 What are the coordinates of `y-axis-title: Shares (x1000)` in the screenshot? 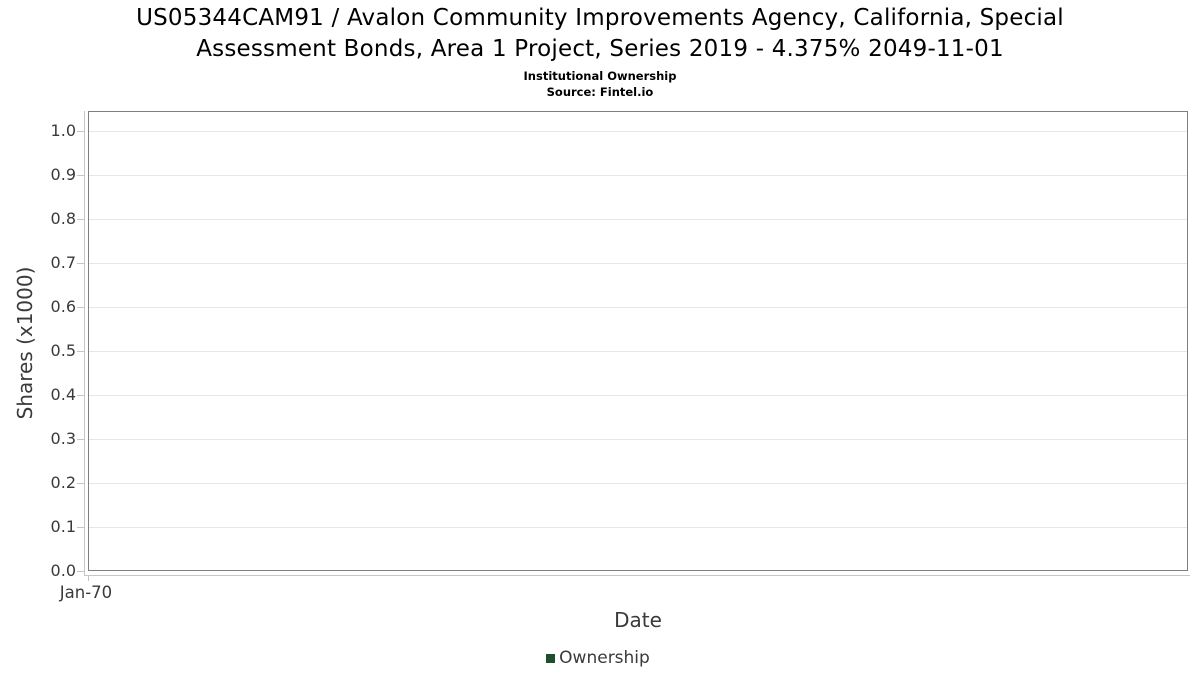 It's located at (25, 343).